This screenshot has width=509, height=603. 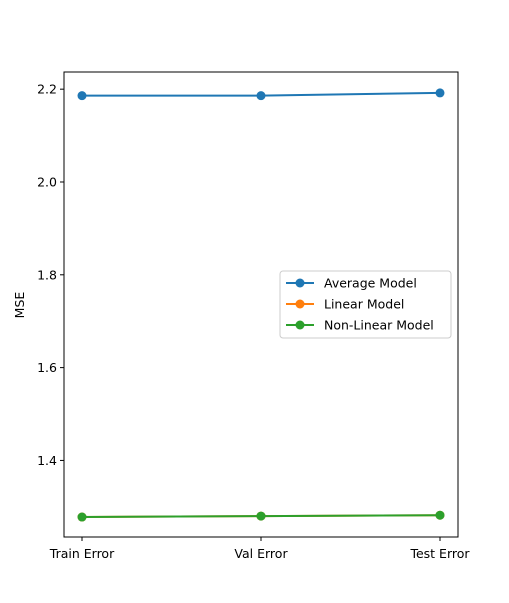 I want to click on legend-box, so click(x=365, y=304).